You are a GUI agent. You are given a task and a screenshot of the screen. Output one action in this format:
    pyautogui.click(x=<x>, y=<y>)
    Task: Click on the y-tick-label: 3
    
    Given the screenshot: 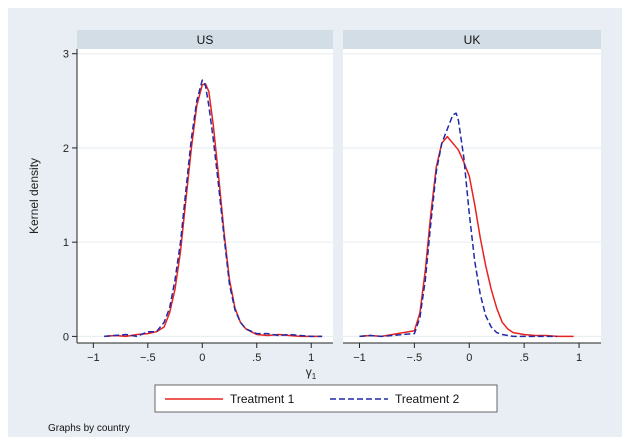 What is the action you would take?
    pyautogui.click(x=66, y=55)
    